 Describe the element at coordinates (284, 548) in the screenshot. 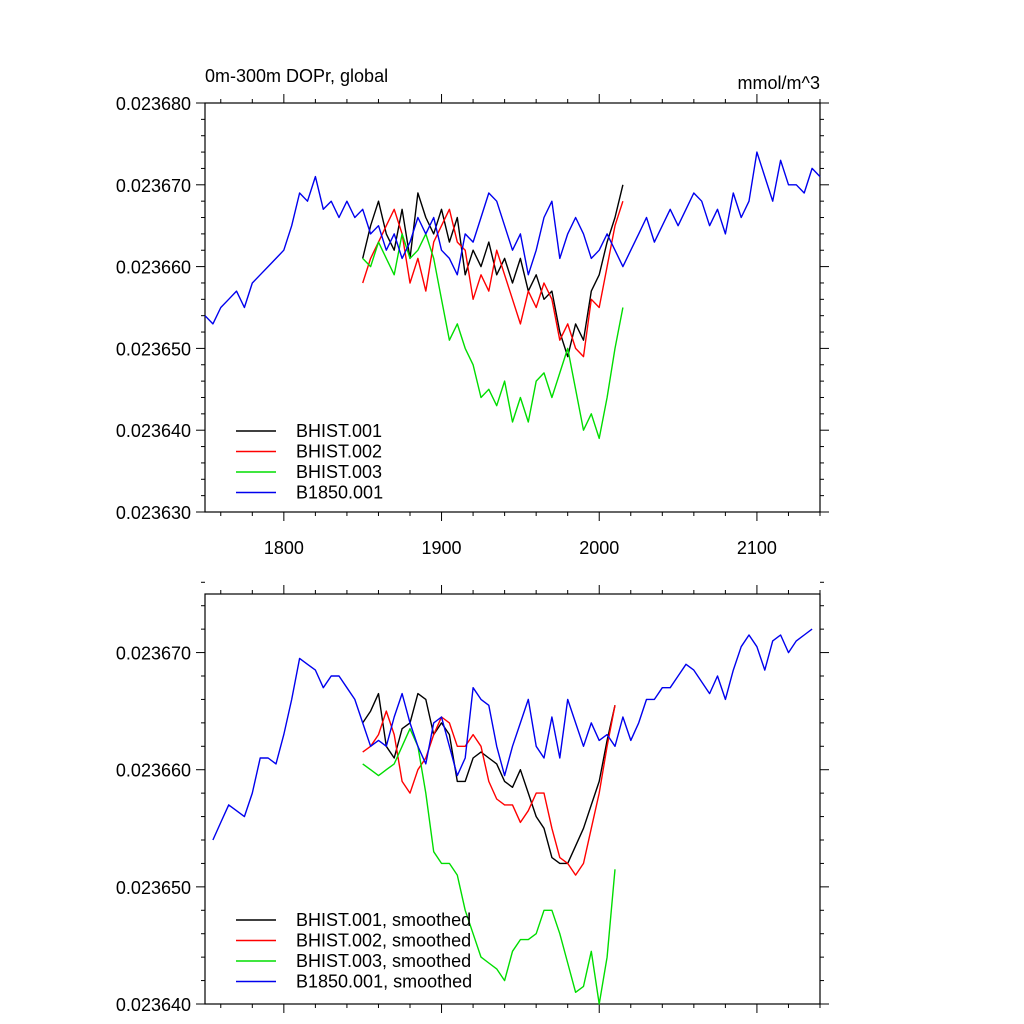

I see `x-tick-label: 1800` at that location.